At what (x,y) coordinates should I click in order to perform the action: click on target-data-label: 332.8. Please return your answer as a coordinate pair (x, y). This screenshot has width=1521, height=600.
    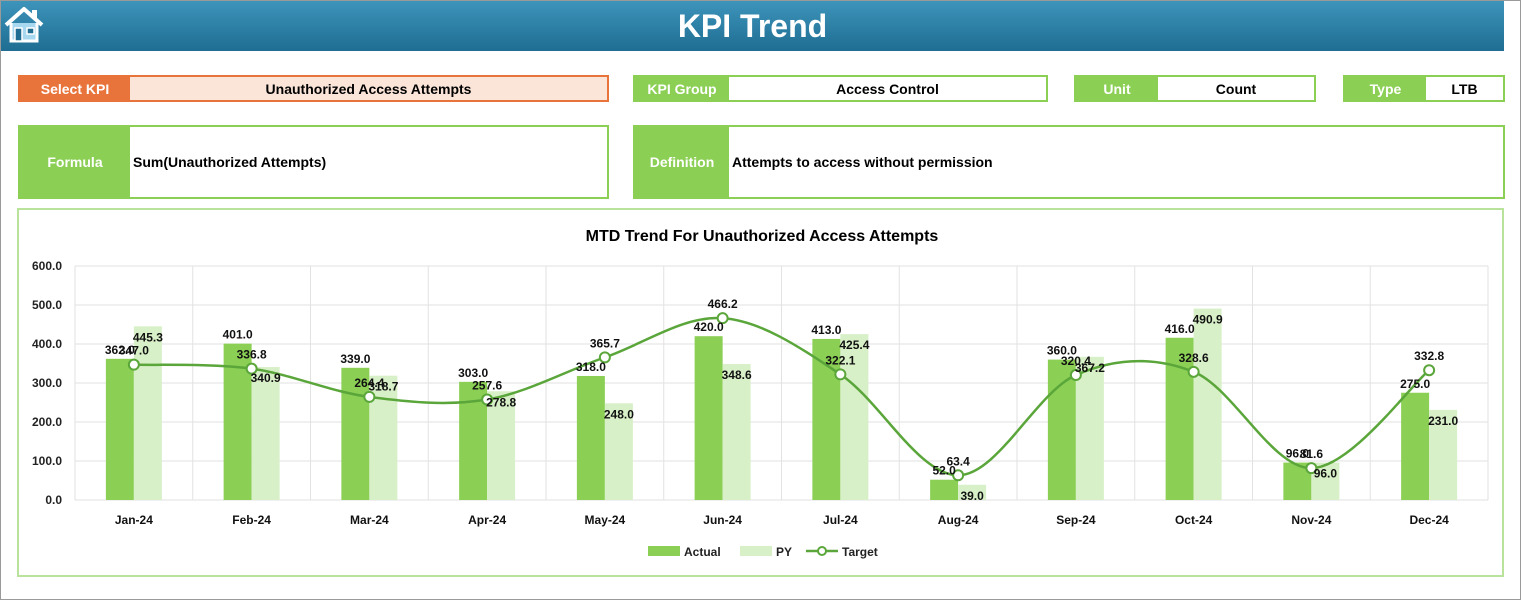
    Looking at the image, I should click on (1429, 356).